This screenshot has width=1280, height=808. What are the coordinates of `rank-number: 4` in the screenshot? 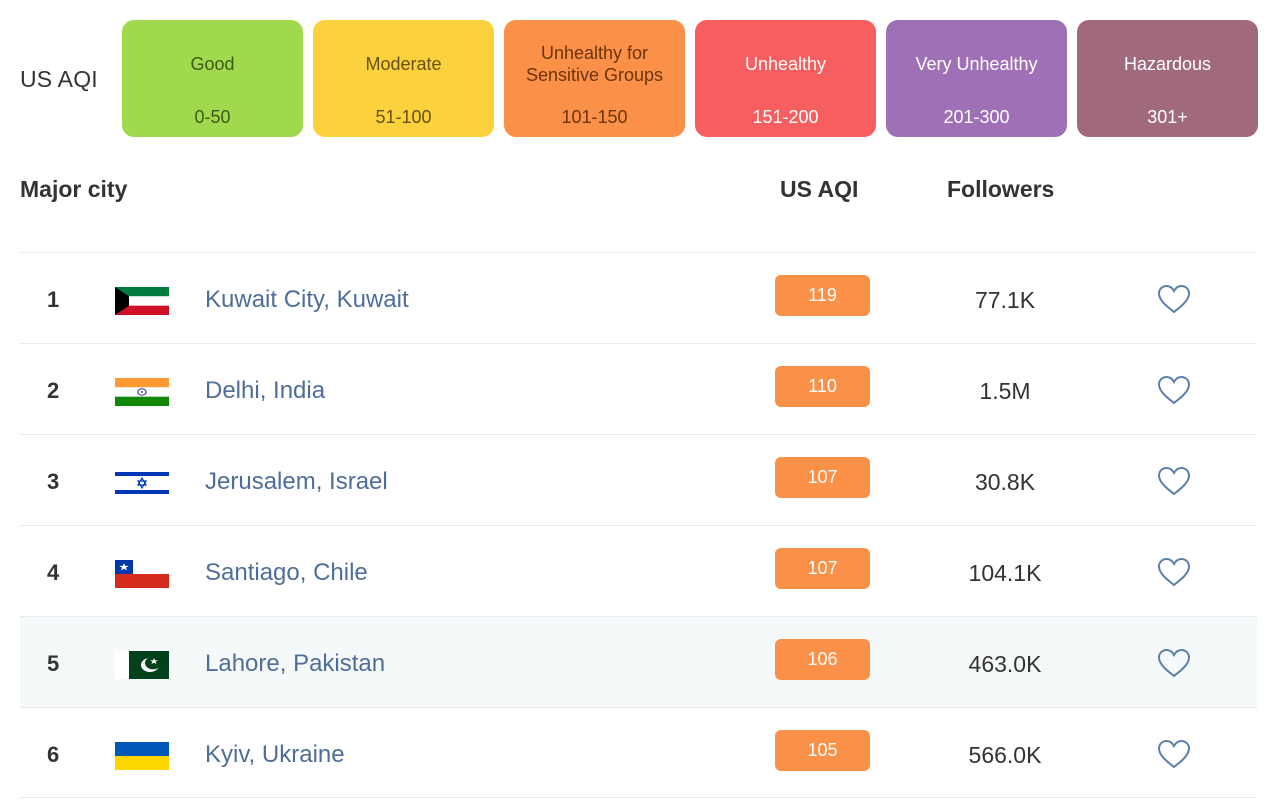 It's located at (53, 572).